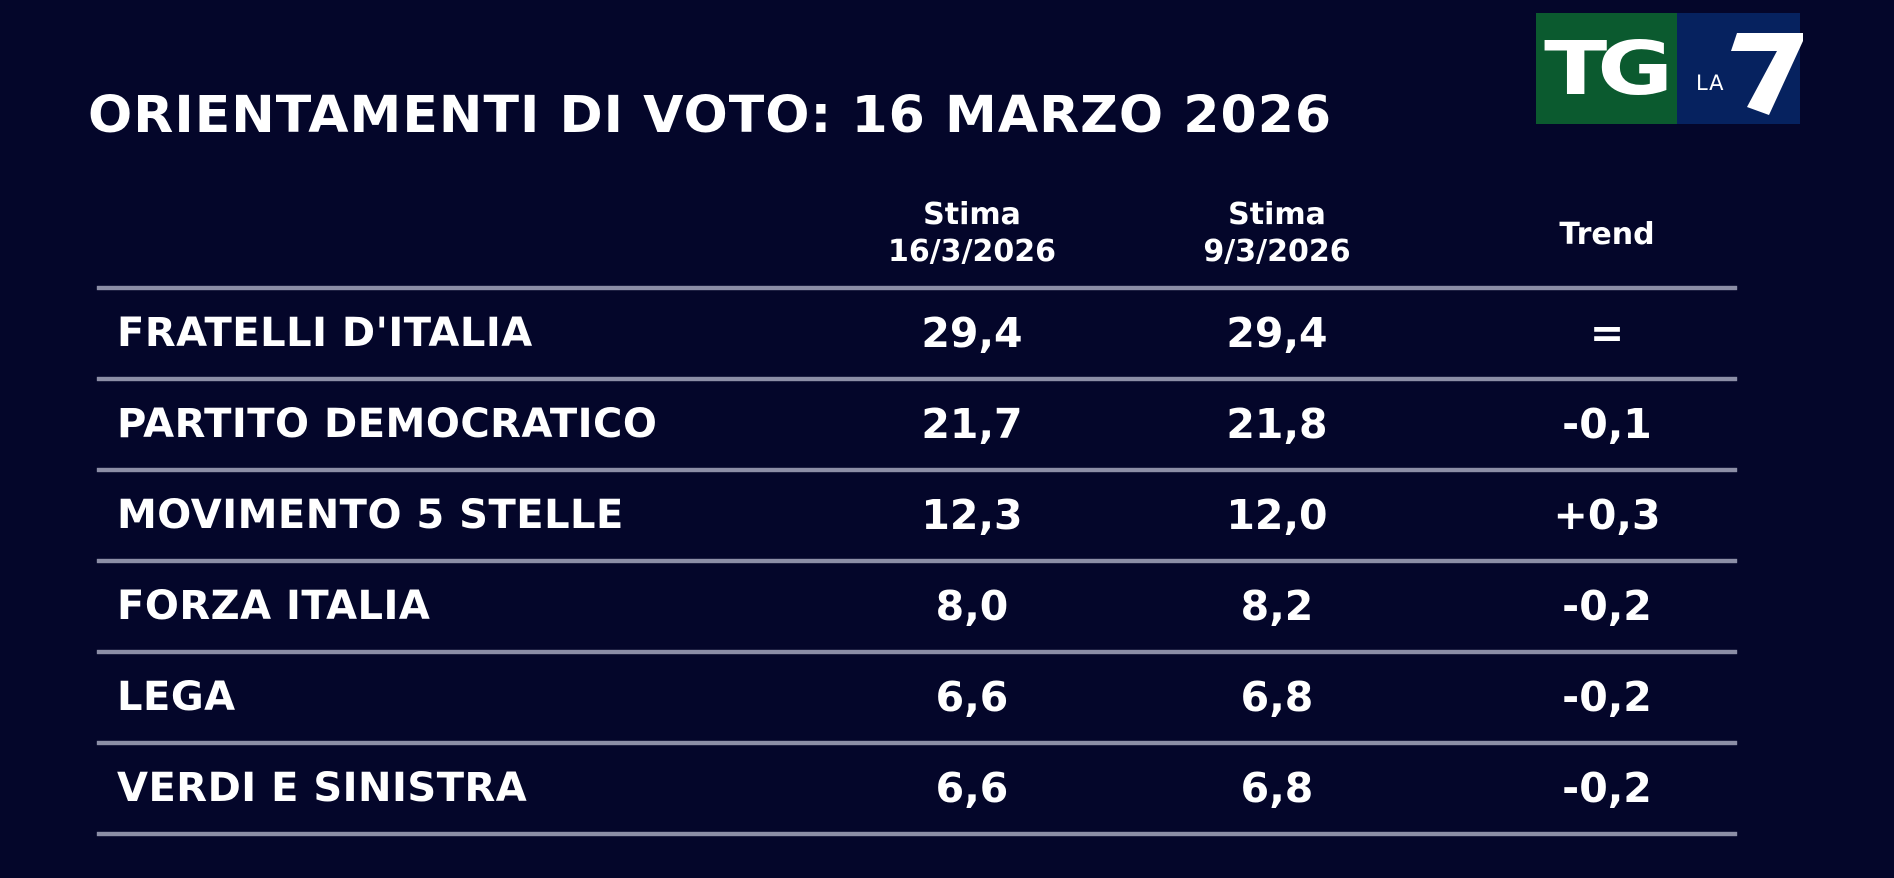 This screenshot has width=1894, height=878. What do you see at coordinates (710, 115) in the screenshot?
I see `page-title: ORIENTAMENTI DI VOTO: 16 MARZO 2026` at bounding box center [710, 115].